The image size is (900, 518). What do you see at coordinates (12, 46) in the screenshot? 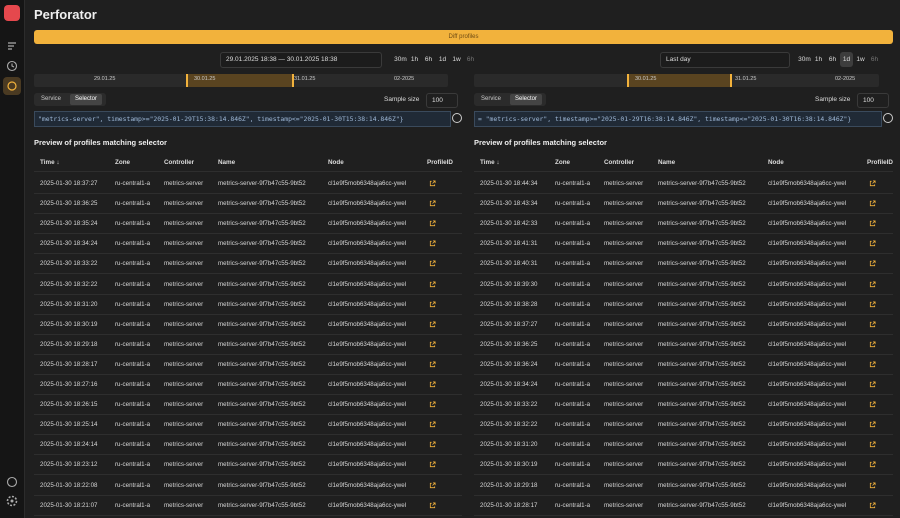
I see `menu-icon` at bounding box center [12, 46].